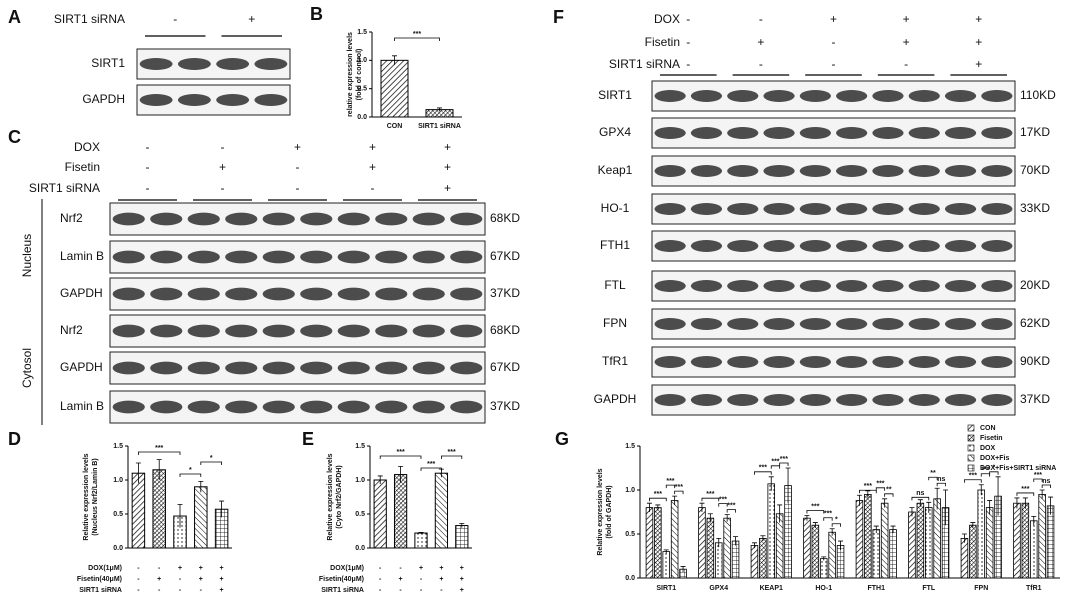 The width and height of the screenshot is (1065, 595). What do you see at coordinates (1018, 468) in the screenshot?
I see `legend-label: DOX+Fis+SIRT1 siRNA` at bounding box center [1018, 468].